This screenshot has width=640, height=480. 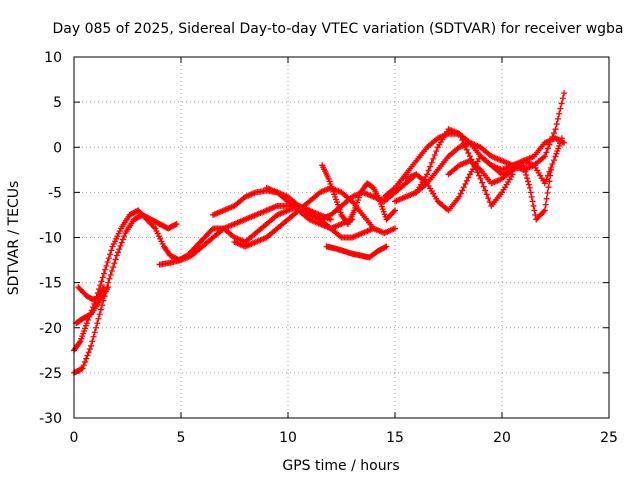 I want to click on series-line, so click(x=464, y=167).